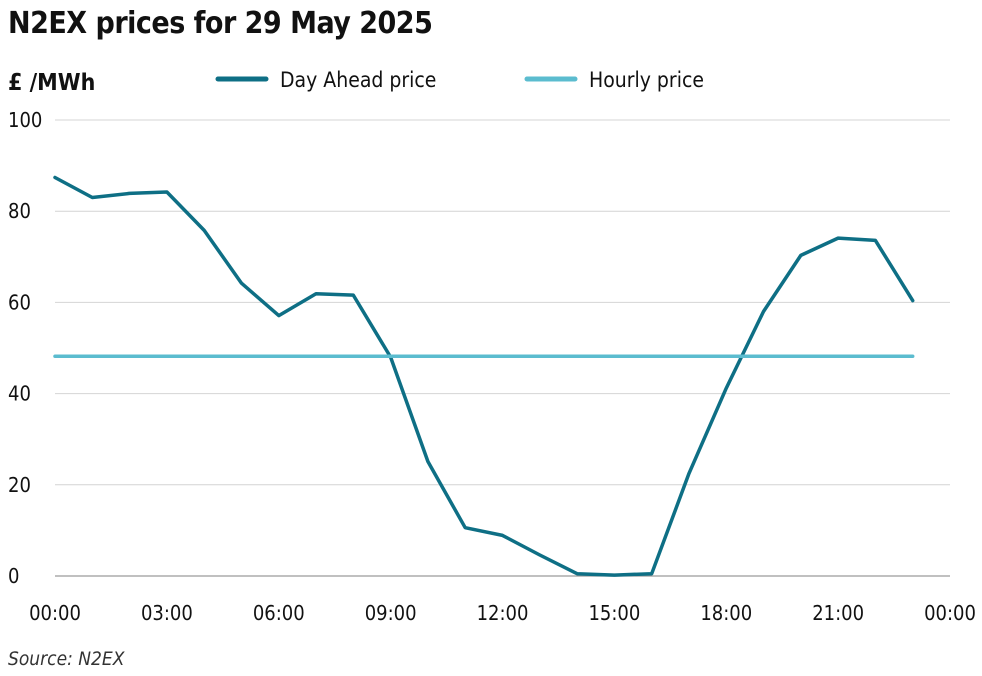  I want to click on source-note: Source: N2EX, so click(66, 659).